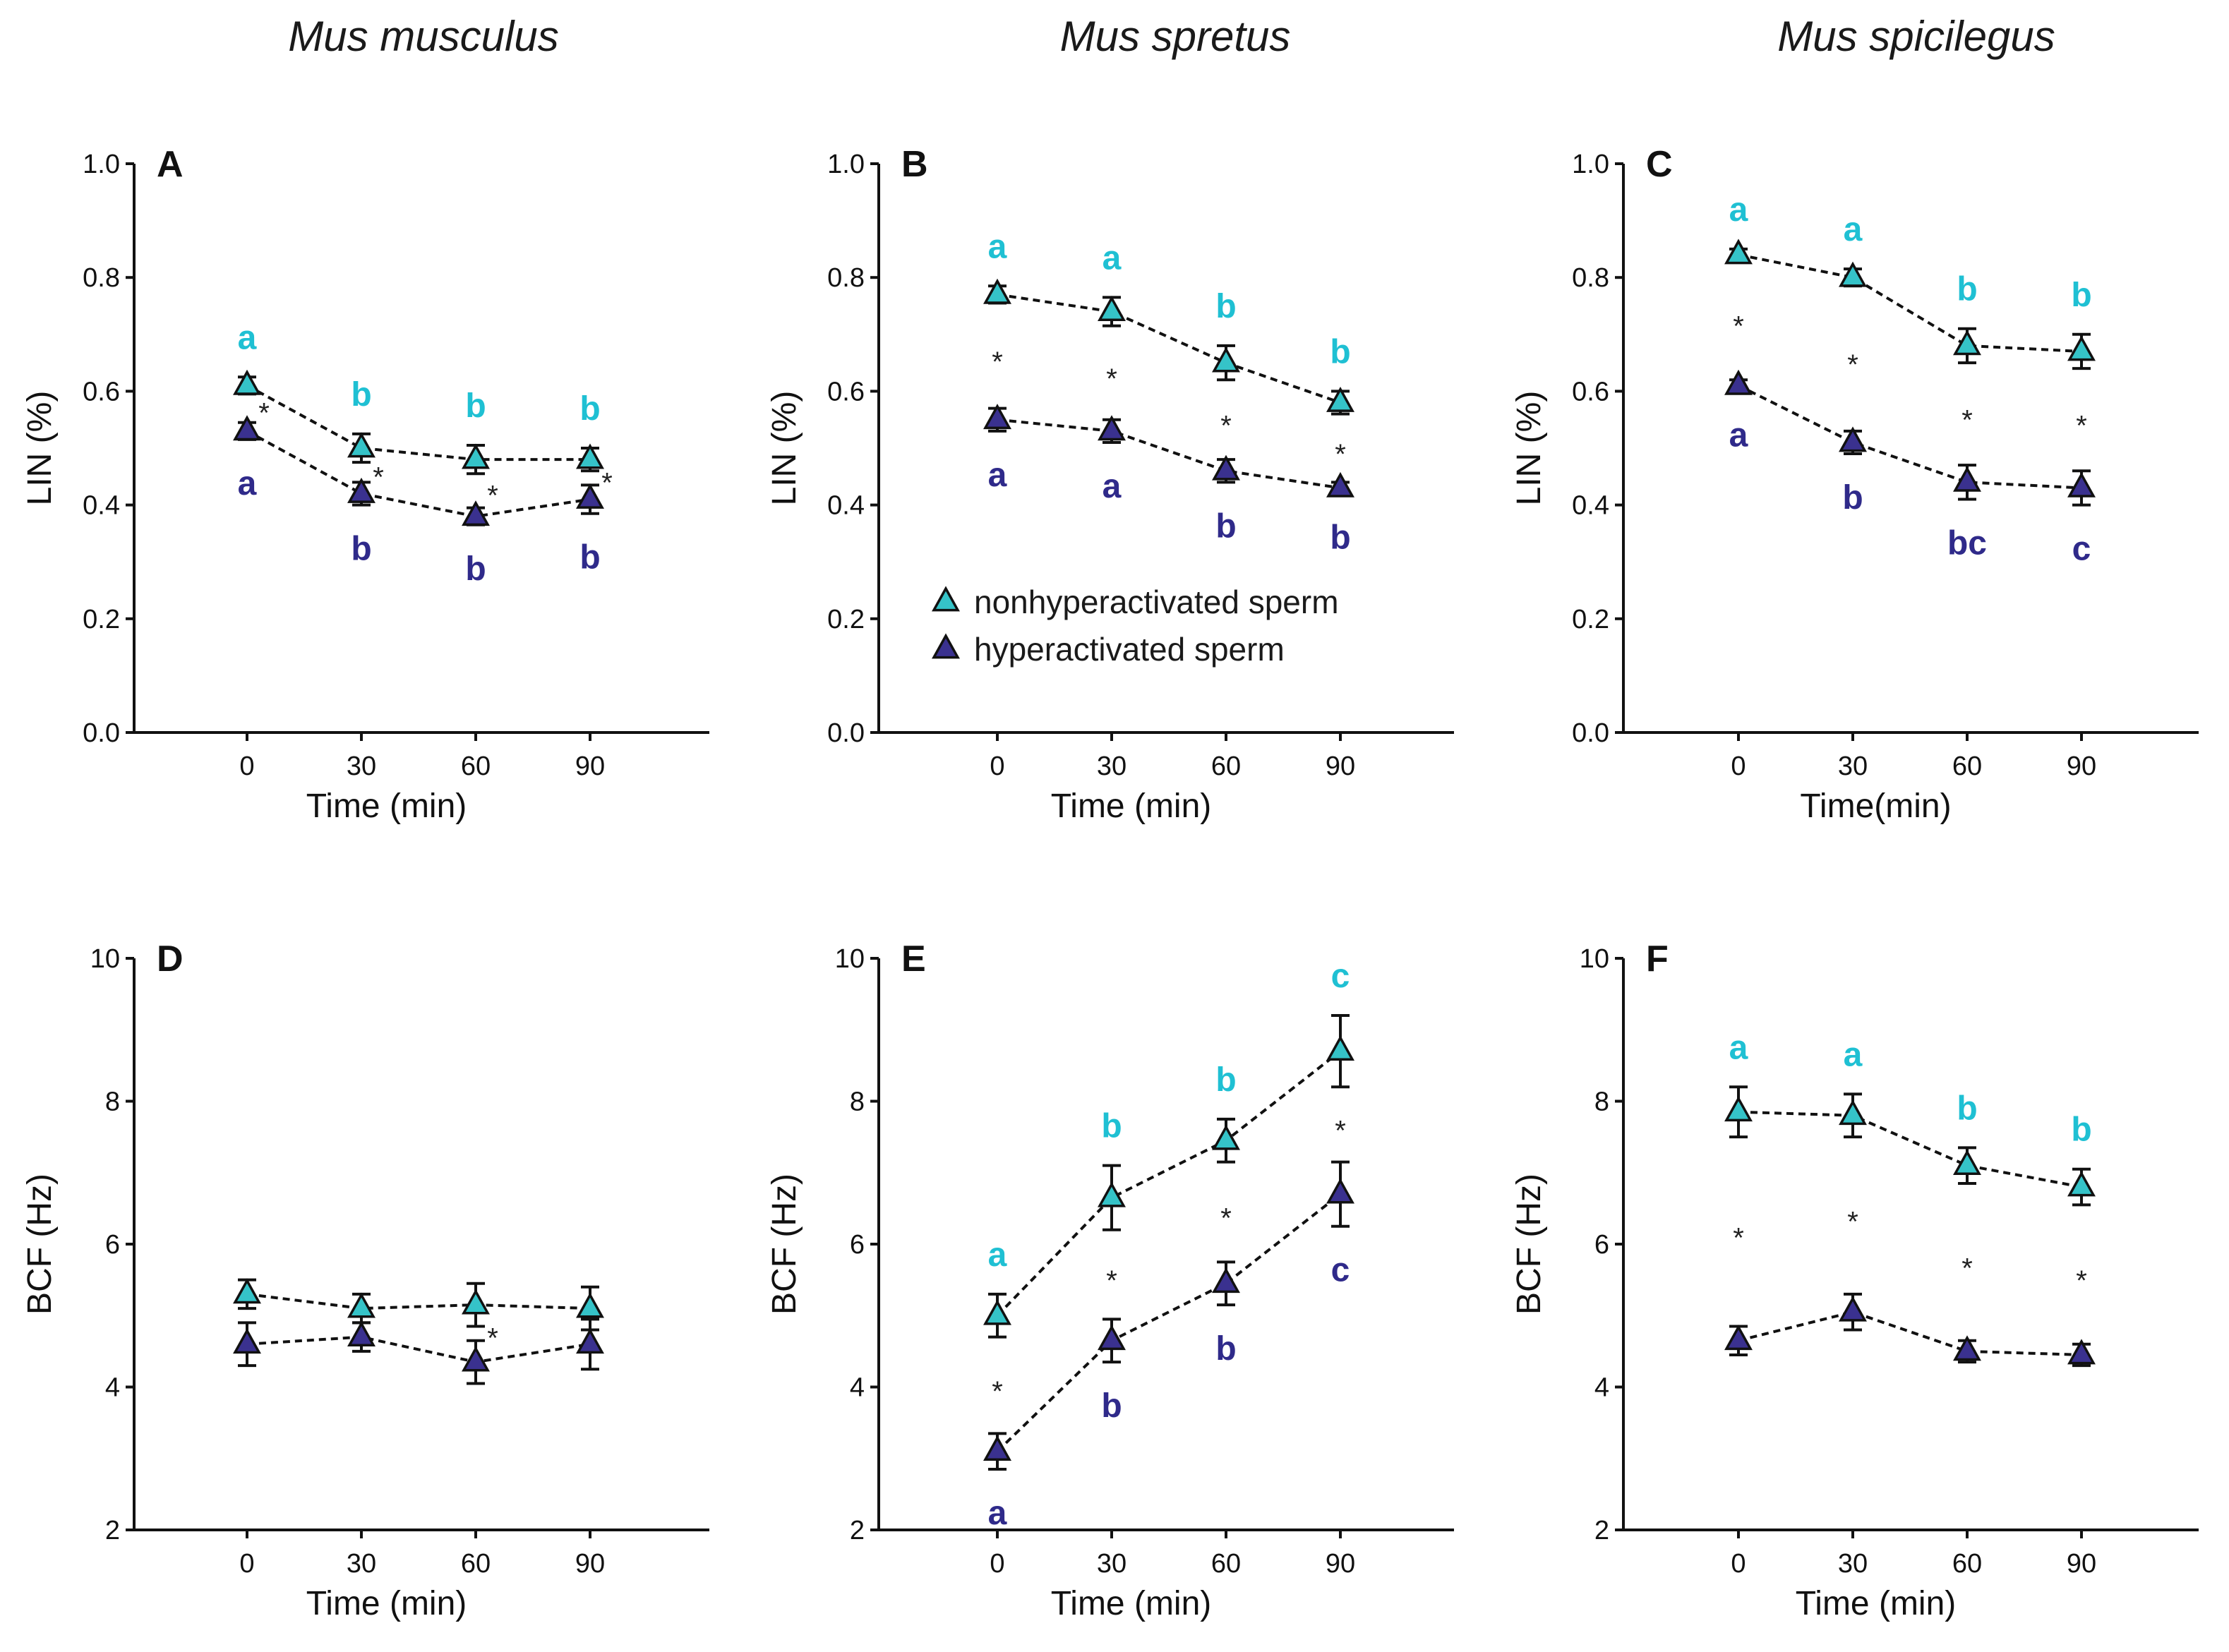  Describe the element at coordinates (386, 807) in the screenshot. I see `x-axis-title: Time (min)` at that location.